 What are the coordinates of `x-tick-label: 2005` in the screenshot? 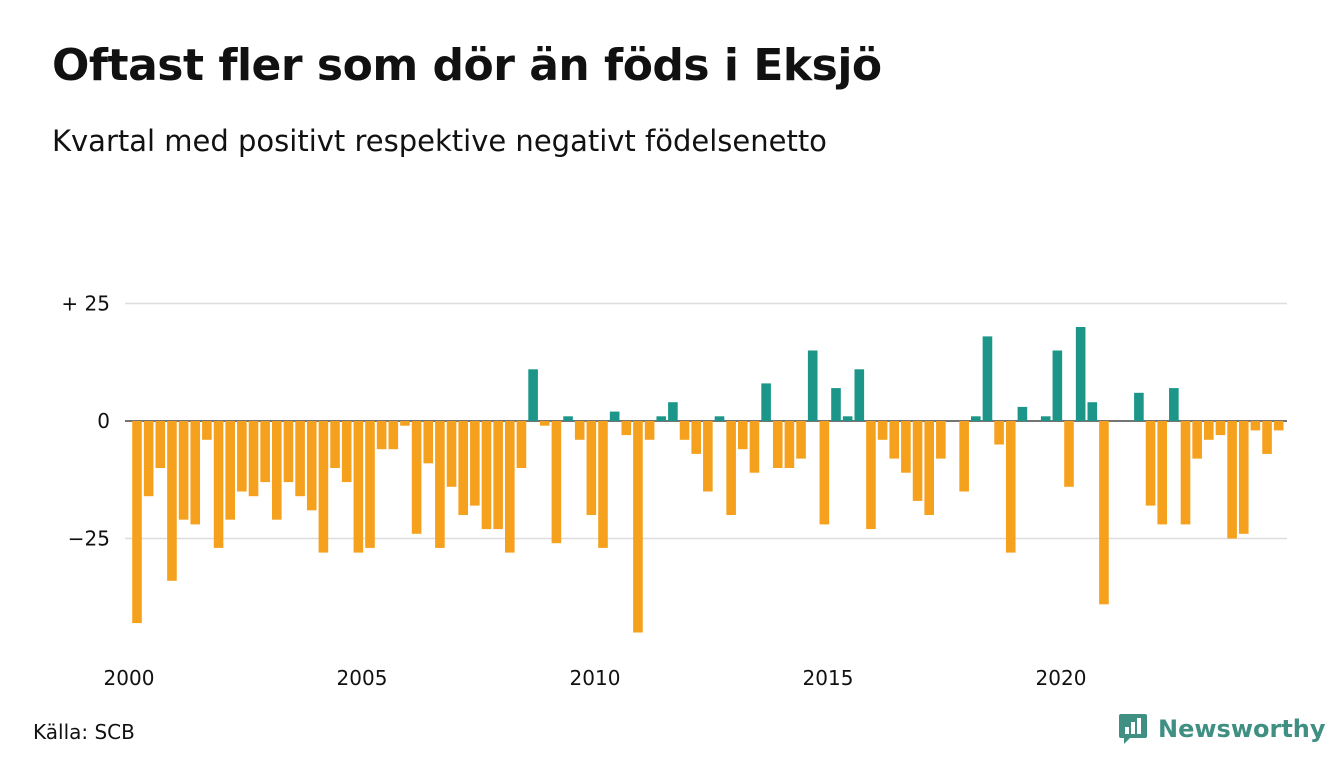 It's located at (362, 678).